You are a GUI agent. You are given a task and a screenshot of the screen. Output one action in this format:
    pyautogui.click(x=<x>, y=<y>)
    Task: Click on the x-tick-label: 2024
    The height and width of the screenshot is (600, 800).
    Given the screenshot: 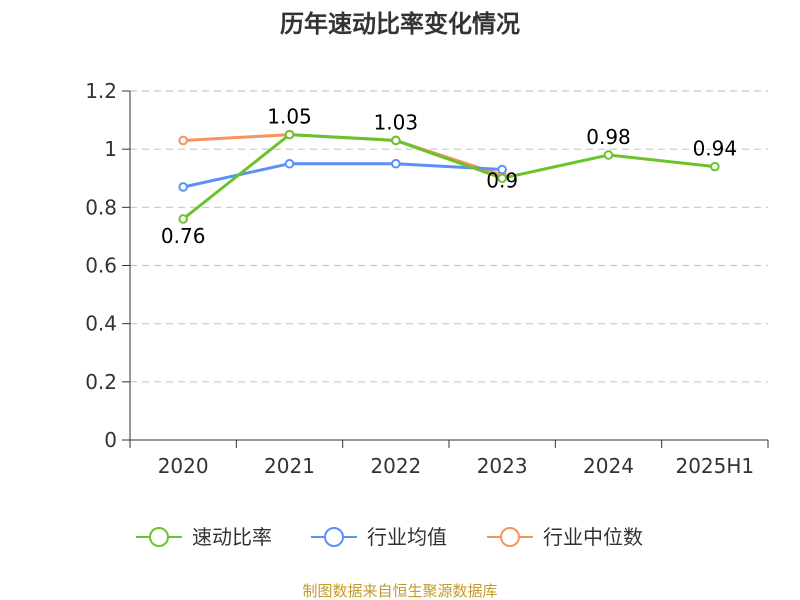 What is the action you would take?
    pyautogui.click(x=608, y=466)
    